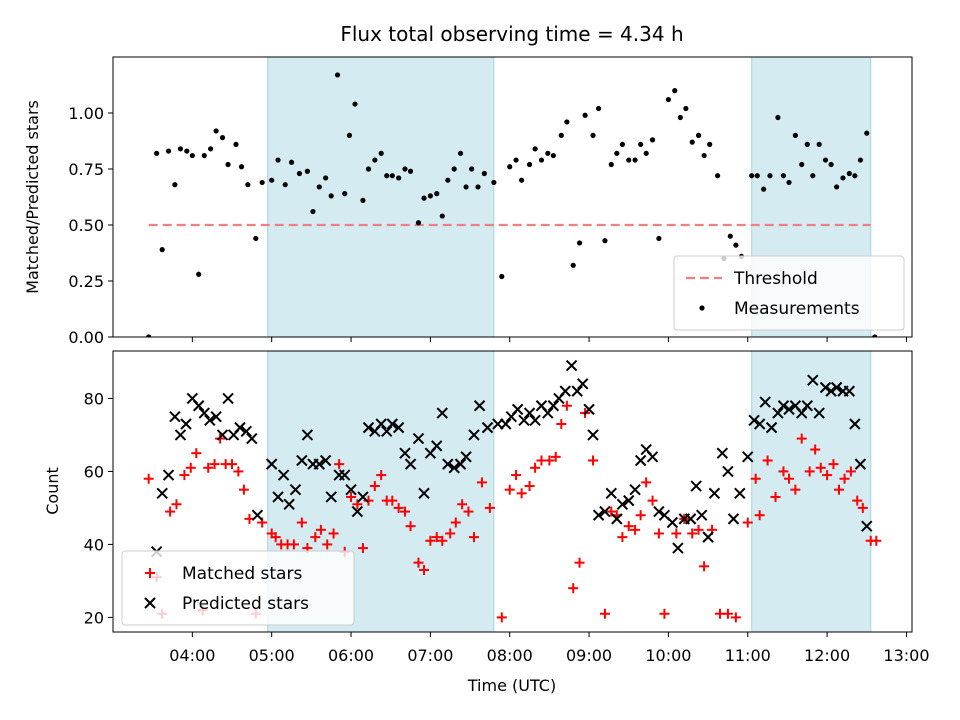 This screenshot has height=720, width=960. What do you see at coordinates (94, 398) in the screenshot?
I see `y-tick-label: 80` at bounding box center [94, 398].